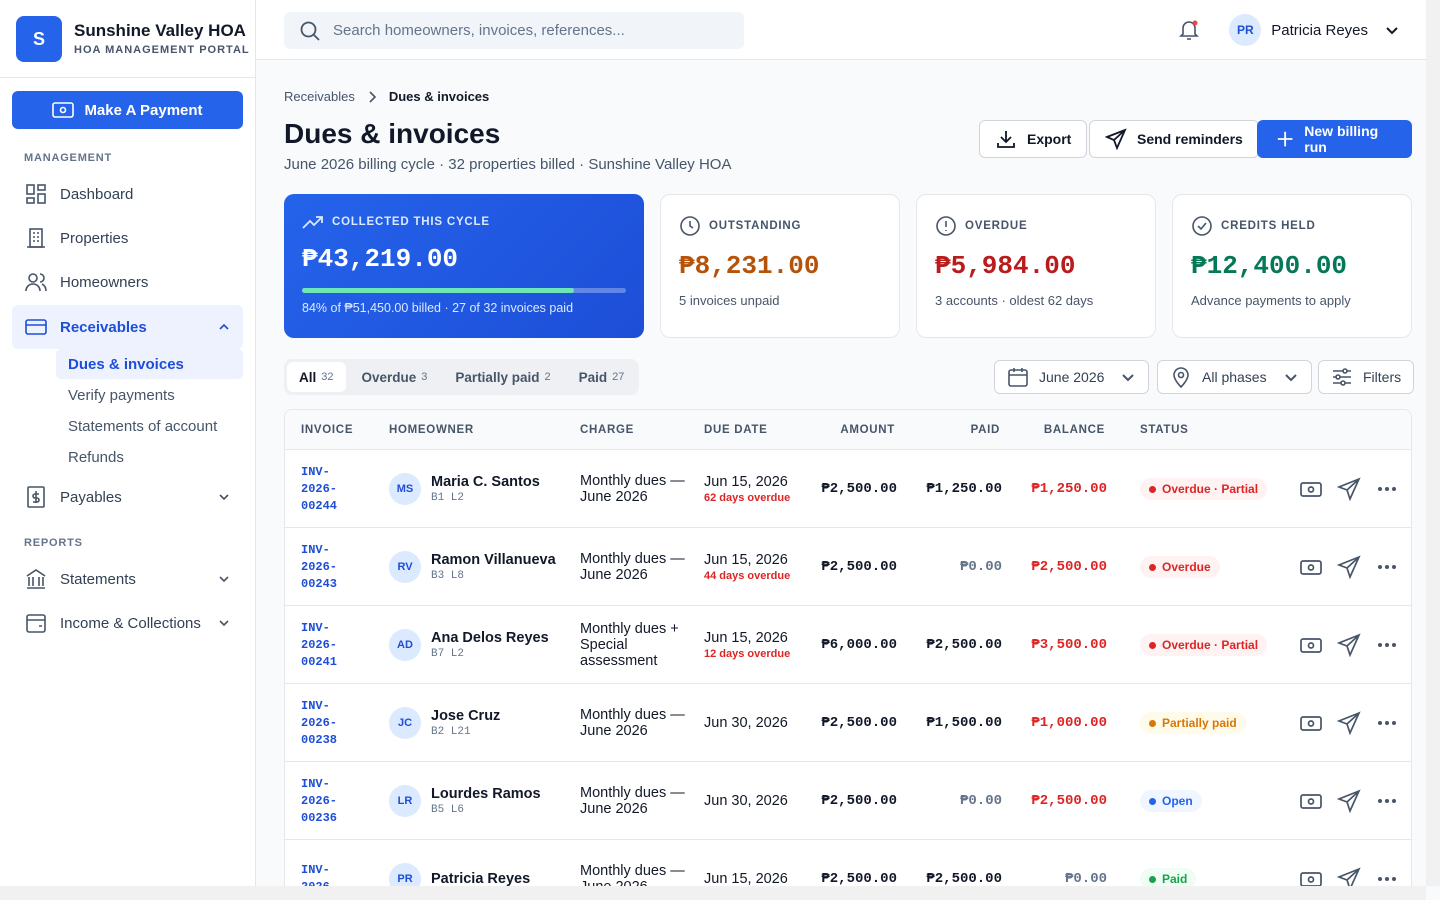 The width and height of the screenshot is (1440, 900). Describe the element at coordinates (319, 874) in the screenshot. I see `invoice-number: INV-2026-` at that location.